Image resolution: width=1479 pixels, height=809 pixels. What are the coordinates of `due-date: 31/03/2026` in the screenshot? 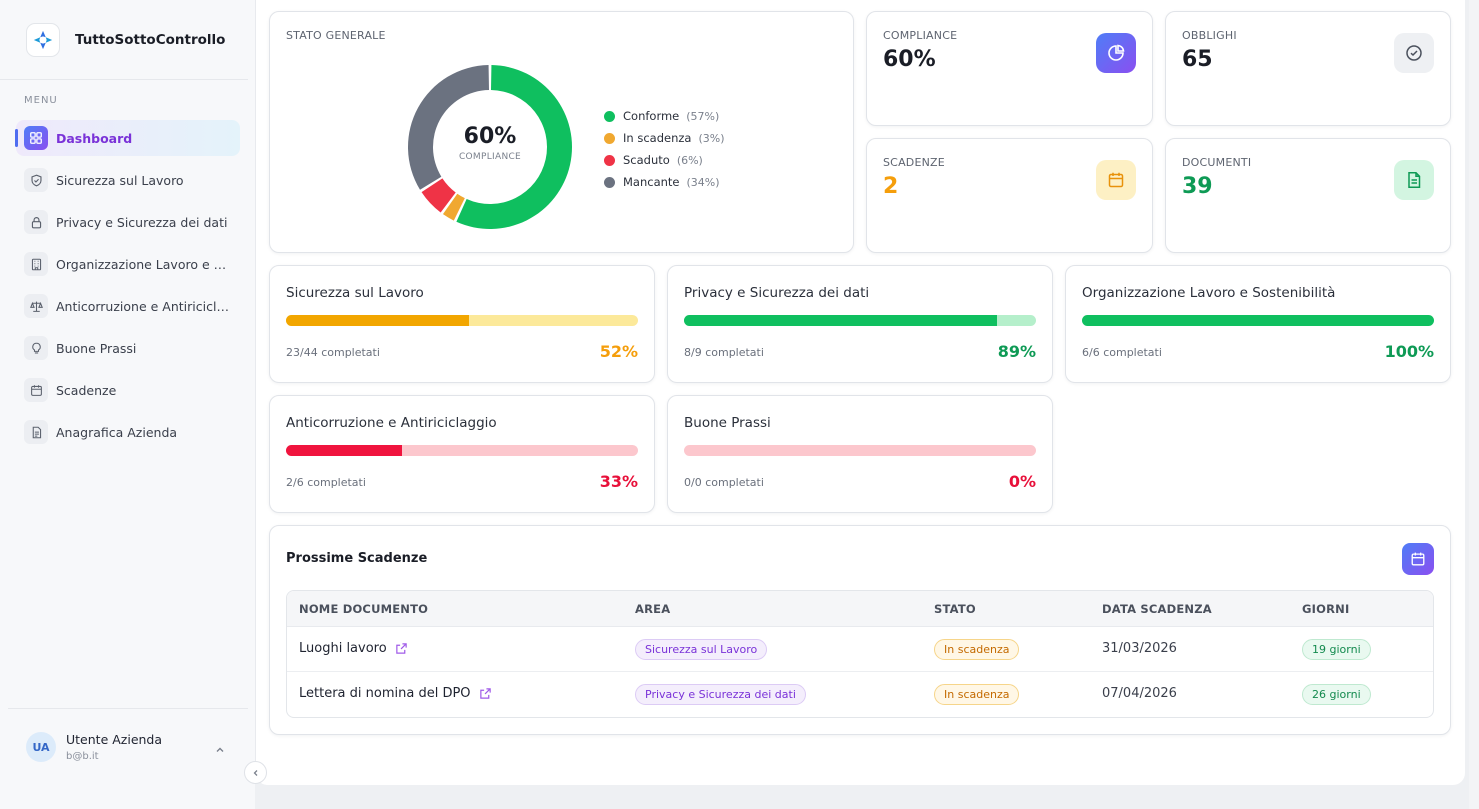 It's located at (1139, 648).